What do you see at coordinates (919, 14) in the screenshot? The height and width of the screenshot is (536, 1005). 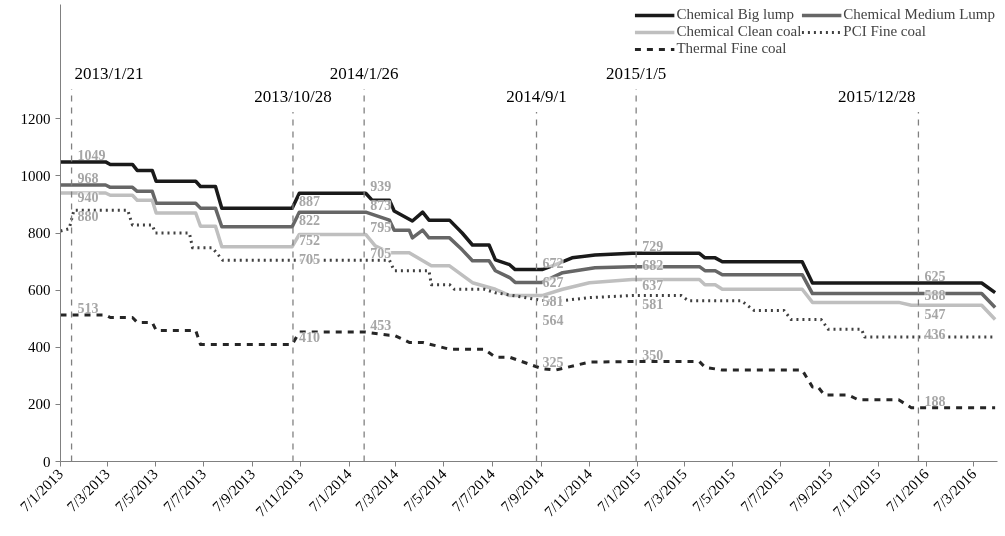 I see `legend-label: Chemical Medium Lump` at bounding box center [919, 14].